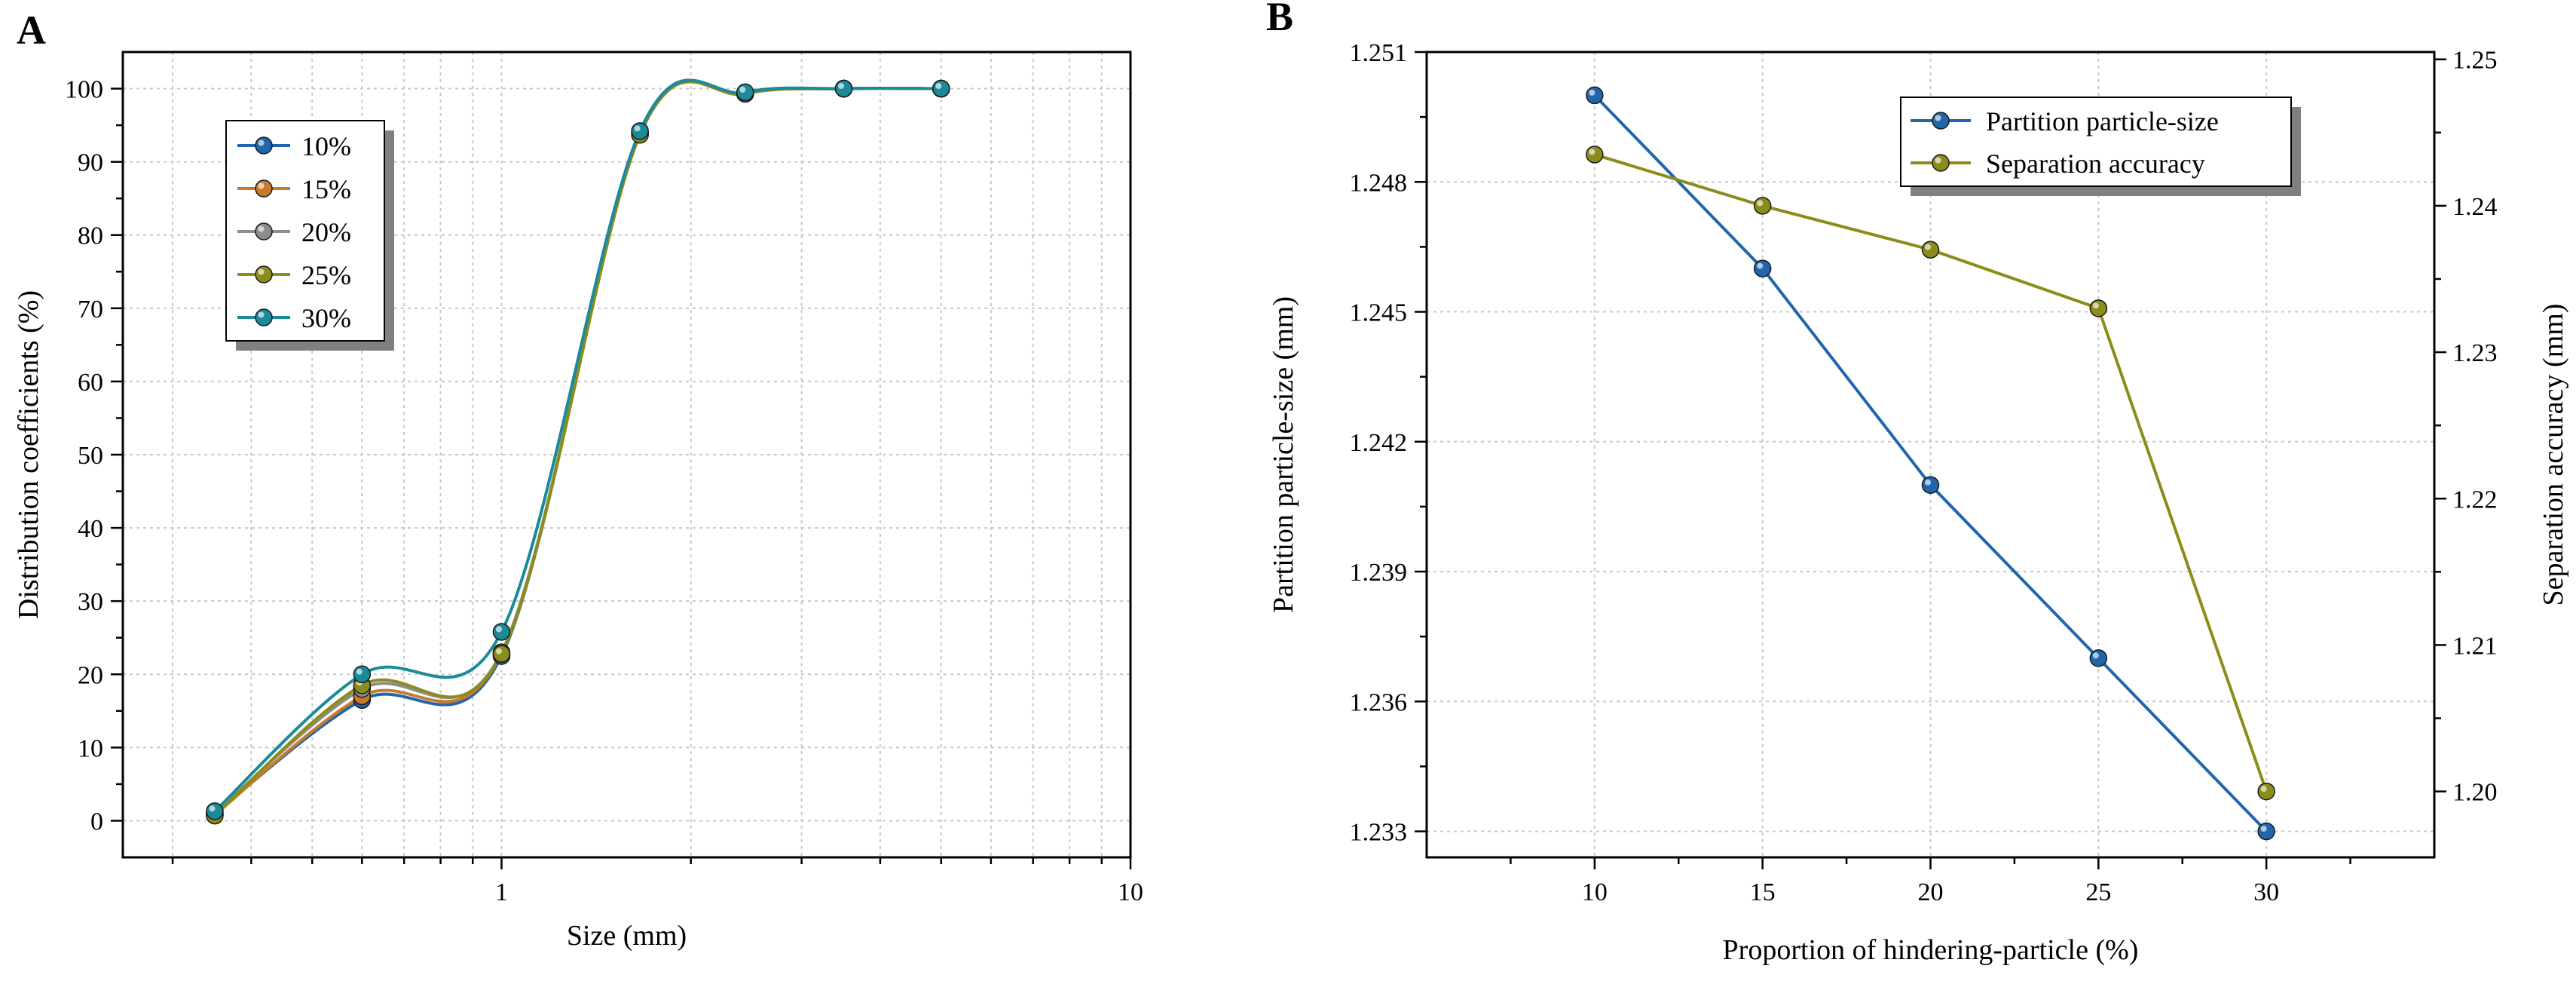  Describe the element at coordinates (326, 232) in the screenshot. I see `legend-label: 20%` at that location.